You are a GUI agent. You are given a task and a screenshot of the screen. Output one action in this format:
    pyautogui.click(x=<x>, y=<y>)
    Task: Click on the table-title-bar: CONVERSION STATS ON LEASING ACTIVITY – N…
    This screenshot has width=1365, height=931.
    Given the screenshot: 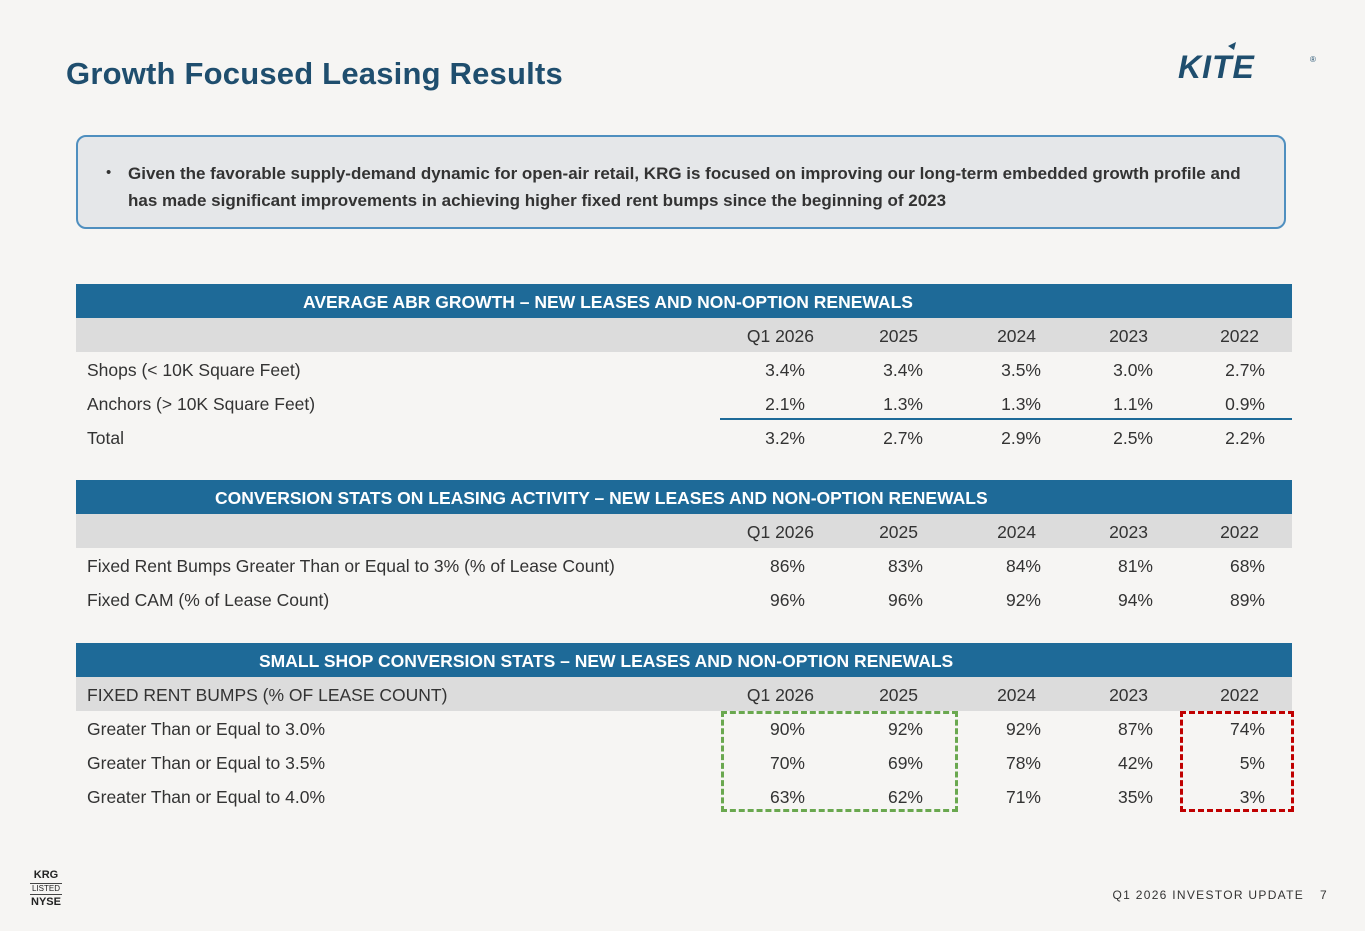 What is the action you would take?
    pyautogui.click(x=684, y=497)
    